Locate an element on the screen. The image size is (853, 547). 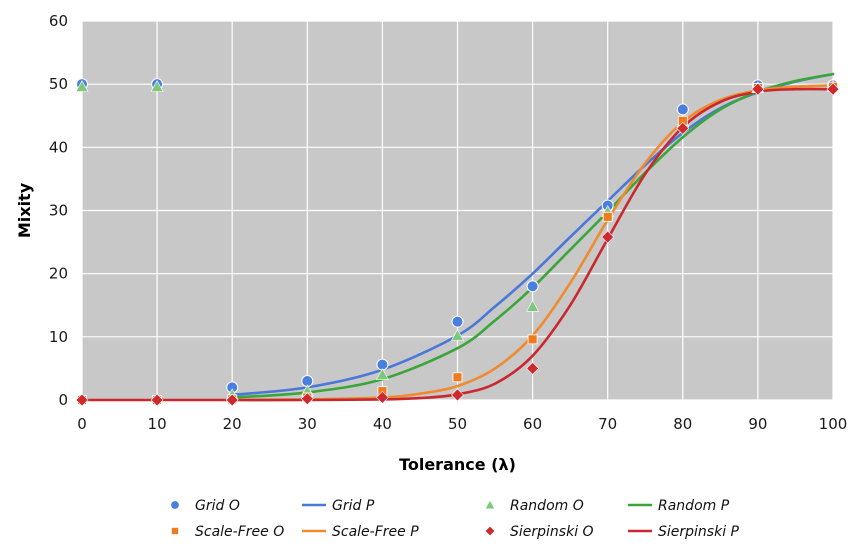
x-tick-label: 60 is located at coordinates (532, 424).